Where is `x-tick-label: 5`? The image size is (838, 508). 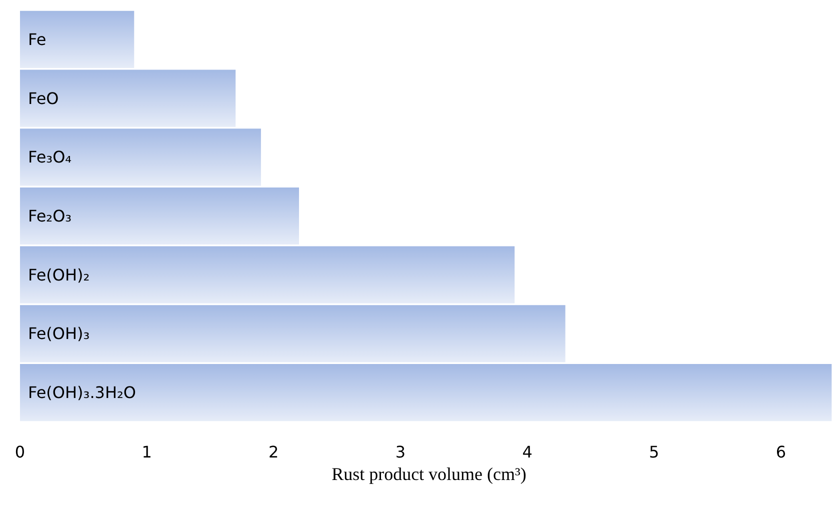
x-tick-label: 5 is located at coordinates (654, 452).